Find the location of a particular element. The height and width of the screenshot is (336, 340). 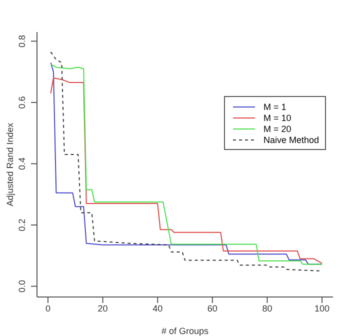

x-tick-label: 20 is located at coordinates (103, 308).